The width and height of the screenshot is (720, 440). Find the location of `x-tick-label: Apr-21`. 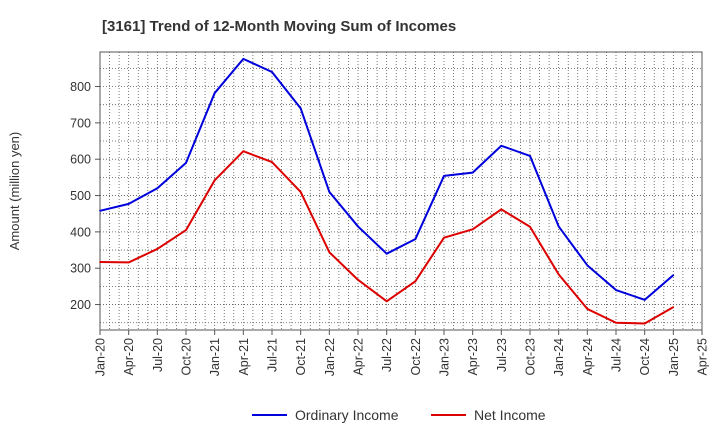

x-tick-label: Apr-21 is located at coordinates (244, 357).